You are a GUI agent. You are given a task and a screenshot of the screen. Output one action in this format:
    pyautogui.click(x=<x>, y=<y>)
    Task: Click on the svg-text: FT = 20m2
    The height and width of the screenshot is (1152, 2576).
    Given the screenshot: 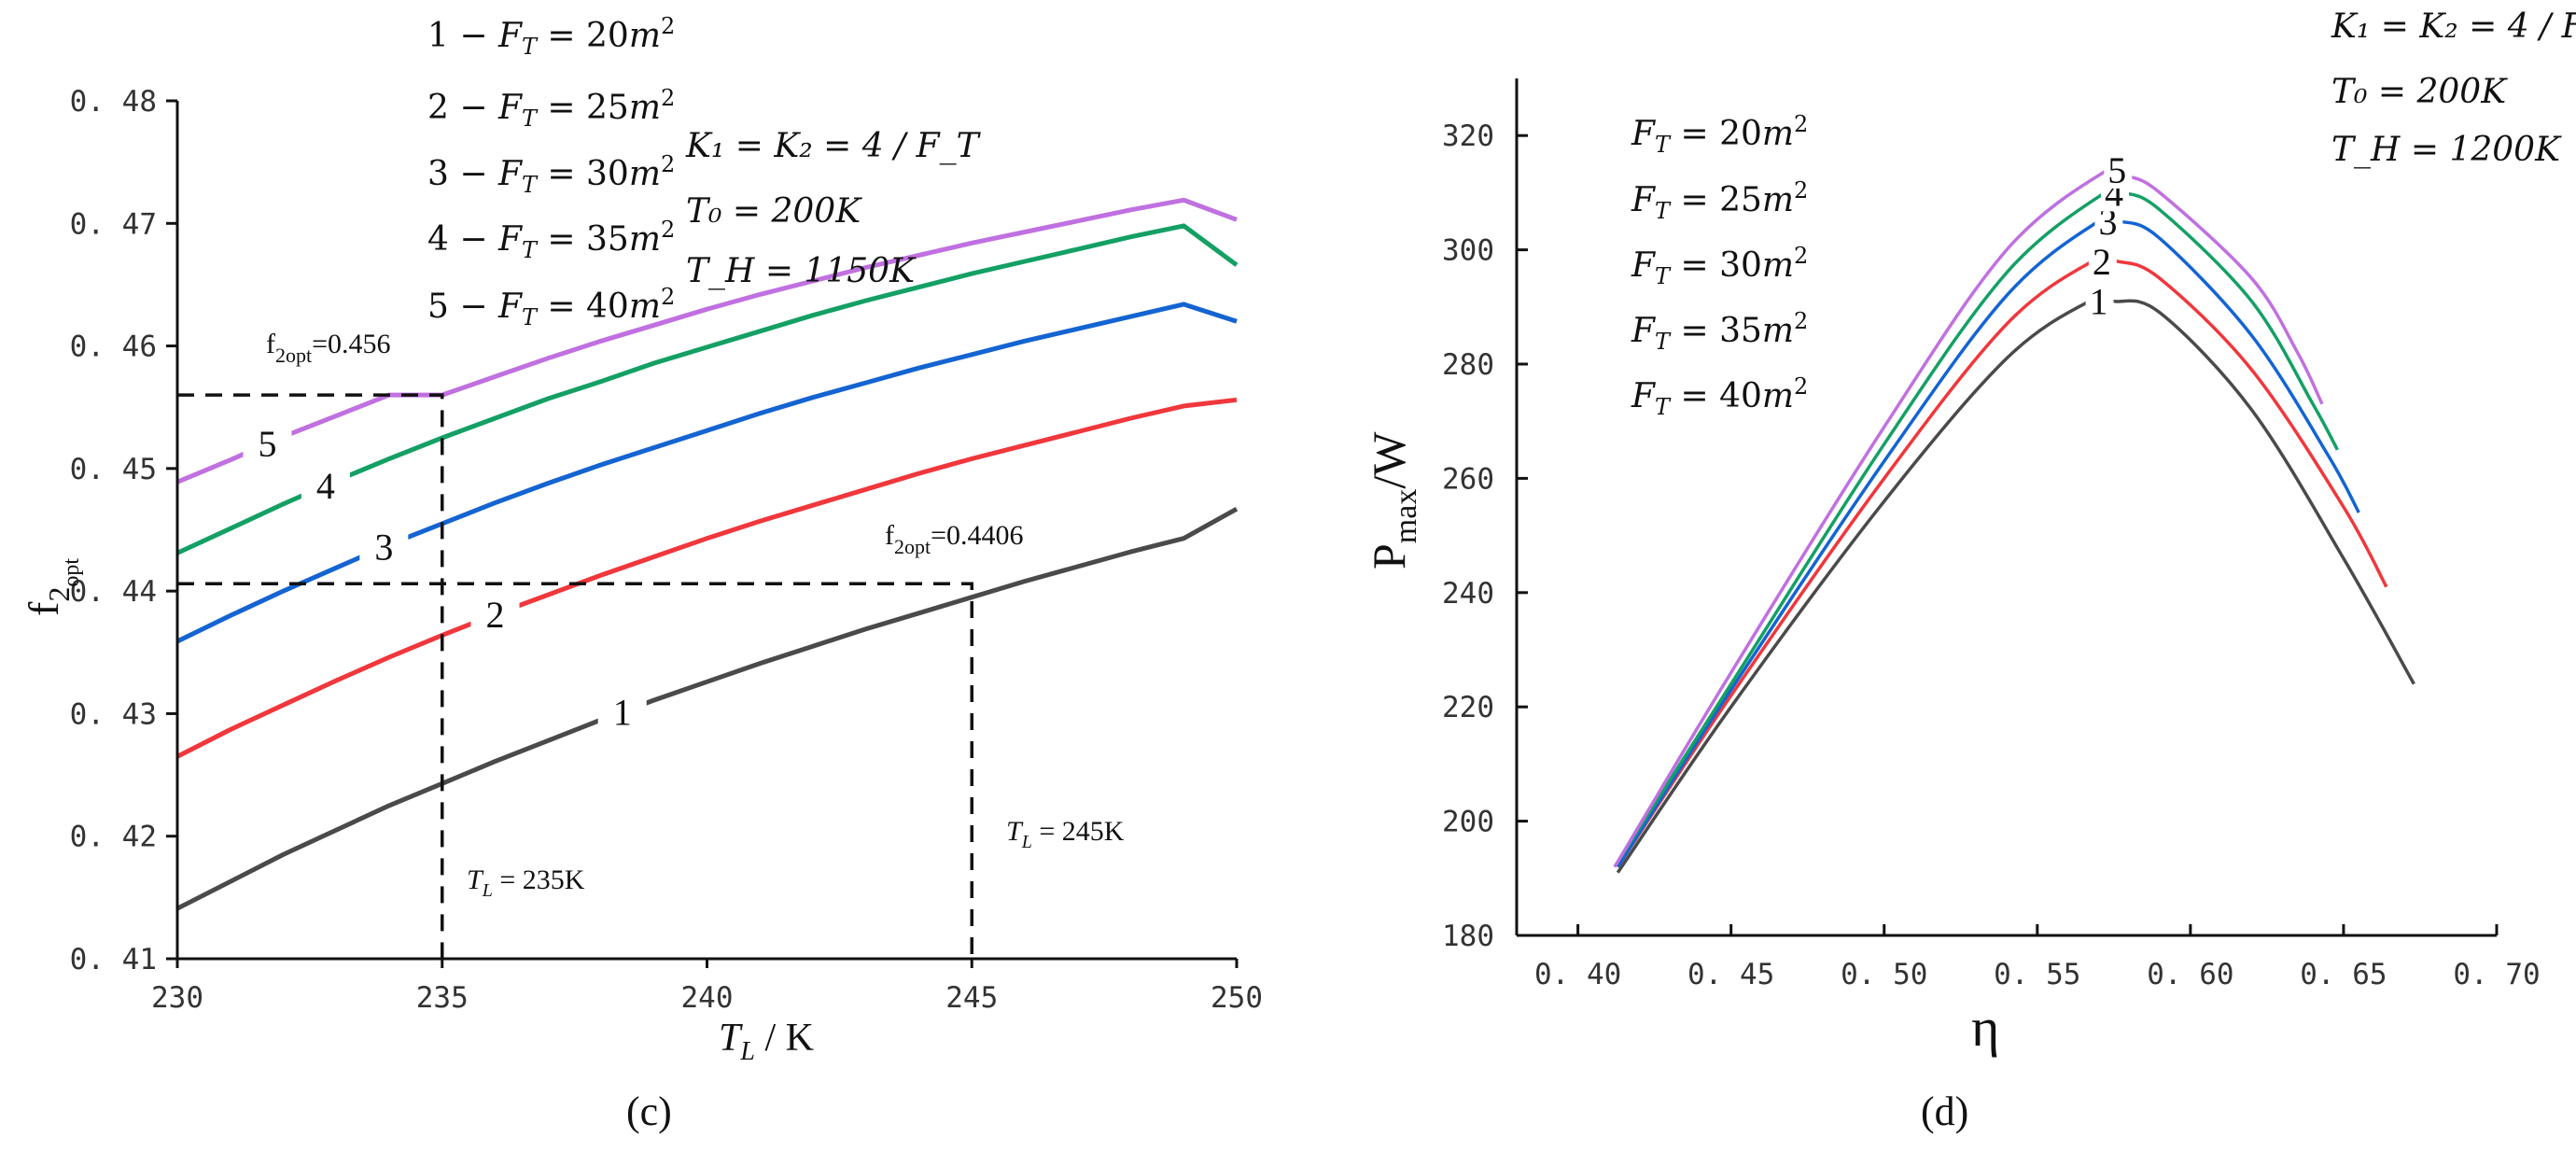 What is the action you would take?
    pyautogui.click(x=1719, y=134)
    